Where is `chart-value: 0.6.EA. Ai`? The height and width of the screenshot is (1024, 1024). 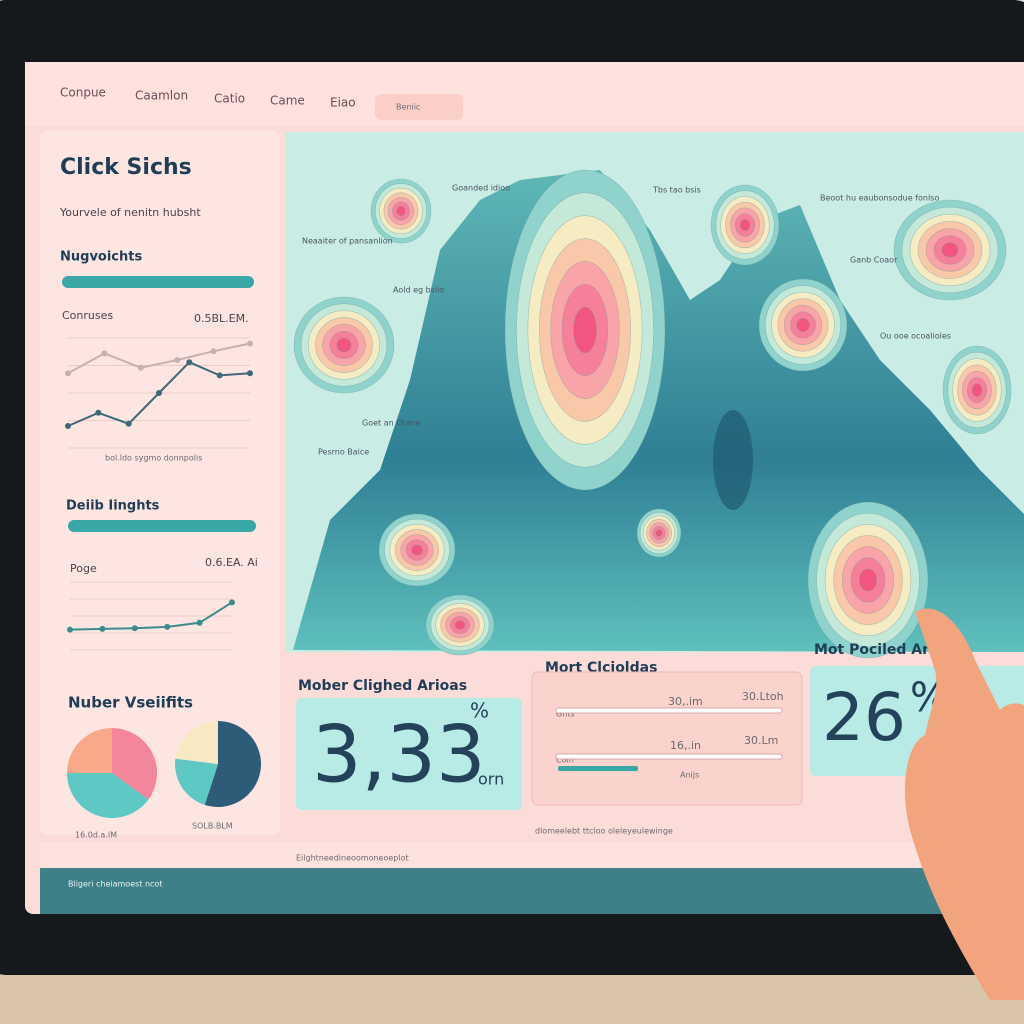 chart-value: 0.6.EA. Ai is located at coordinates (231, 562).